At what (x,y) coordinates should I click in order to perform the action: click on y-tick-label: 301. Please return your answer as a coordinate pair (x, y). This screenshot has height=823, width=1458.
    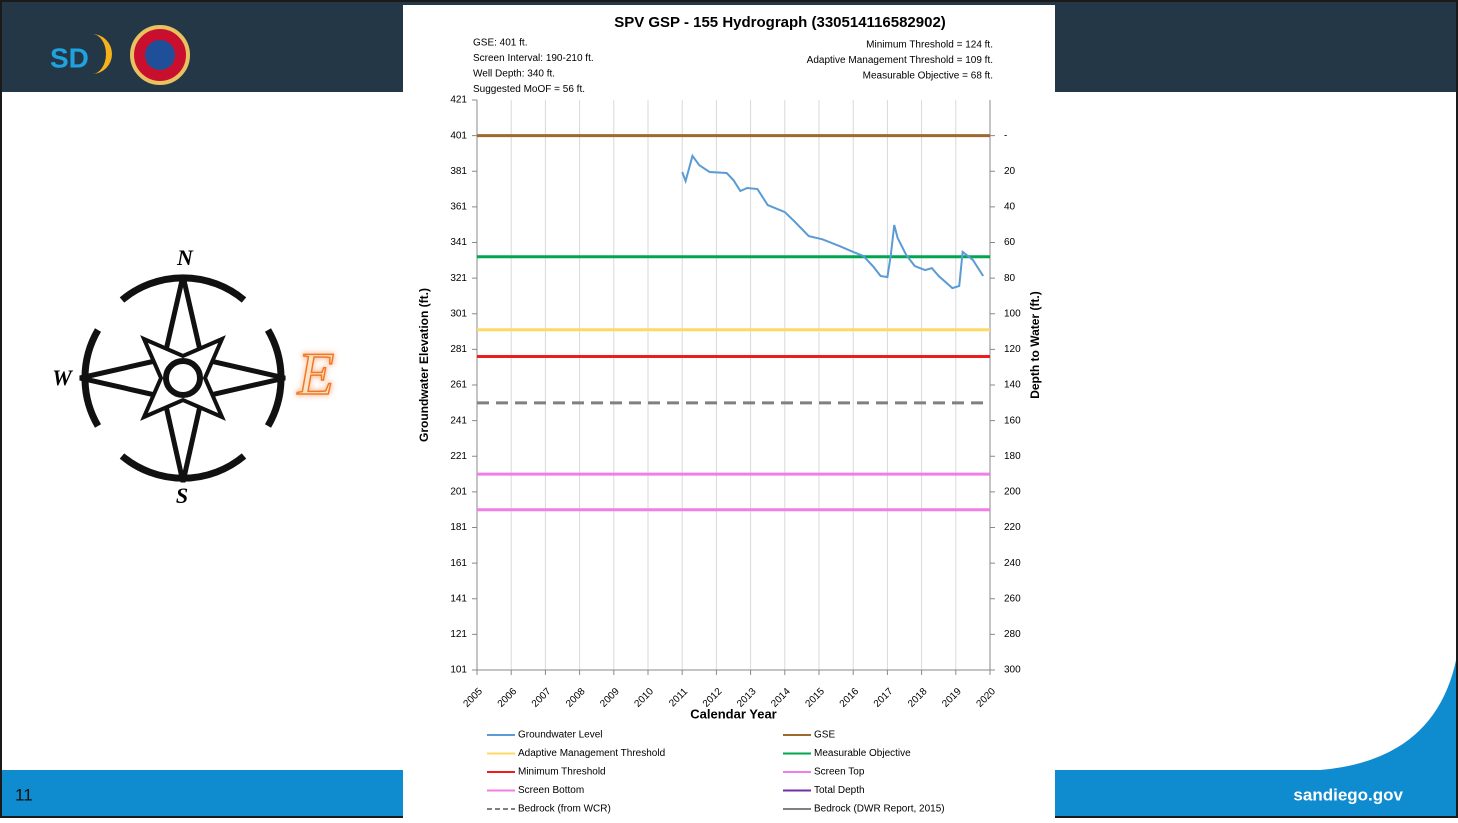
    Looking at the image, I should click on (458, 313).